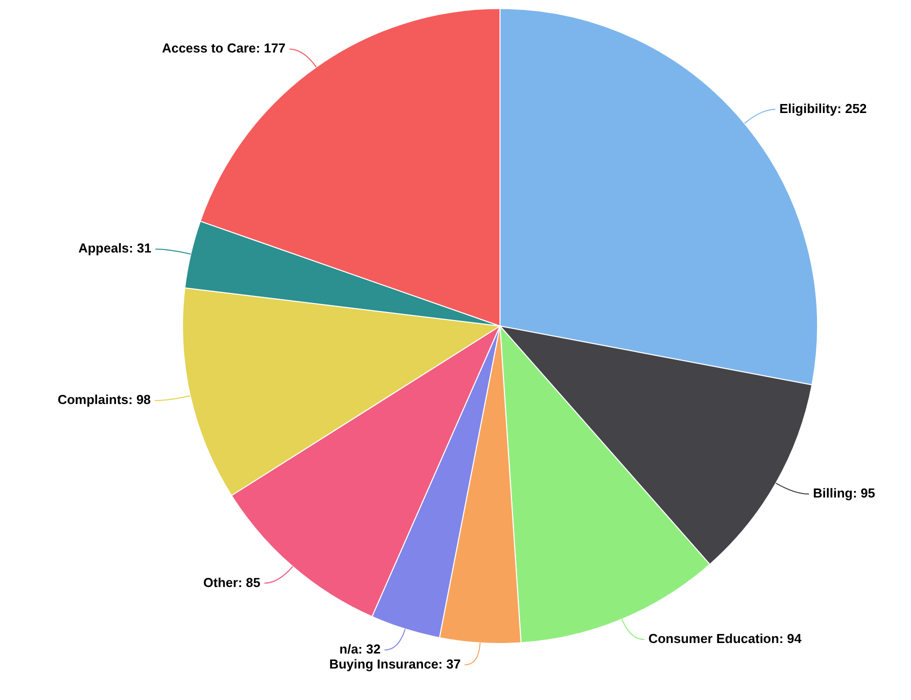 The height and width of the screenshot is (700, 911). Describe the element at coordinates (714, 638) in the screenshot. I see `slice-label: Consumer Education` at that location.